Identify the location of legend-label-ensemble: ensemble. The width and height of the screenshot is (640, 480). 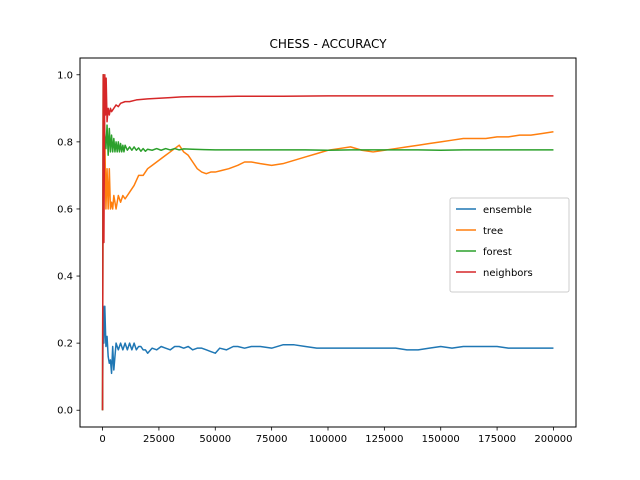
(507, 210).